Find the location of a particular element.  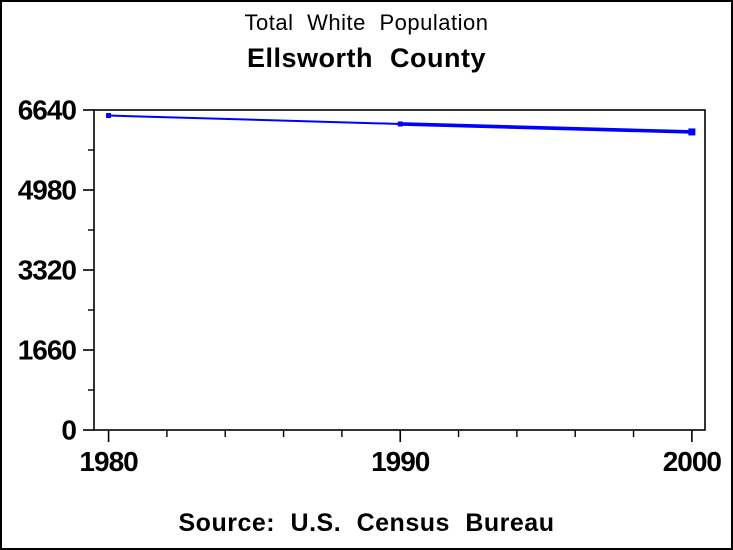

chart-title: Total White Population is located at coordinates (366, 22).